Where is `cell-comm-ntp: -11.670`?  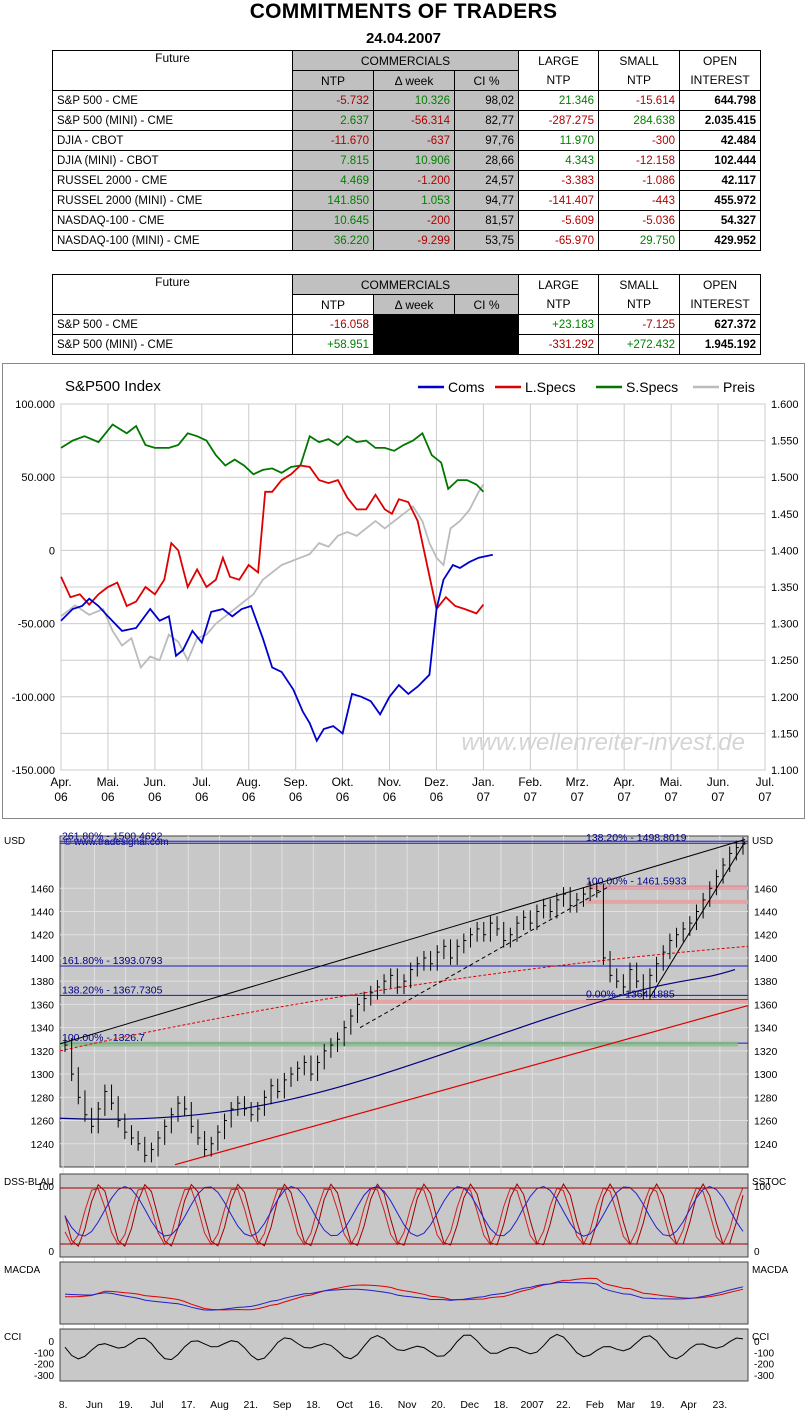 cell-comm-ntp: -11.670 is located at coordinates (333, 140).